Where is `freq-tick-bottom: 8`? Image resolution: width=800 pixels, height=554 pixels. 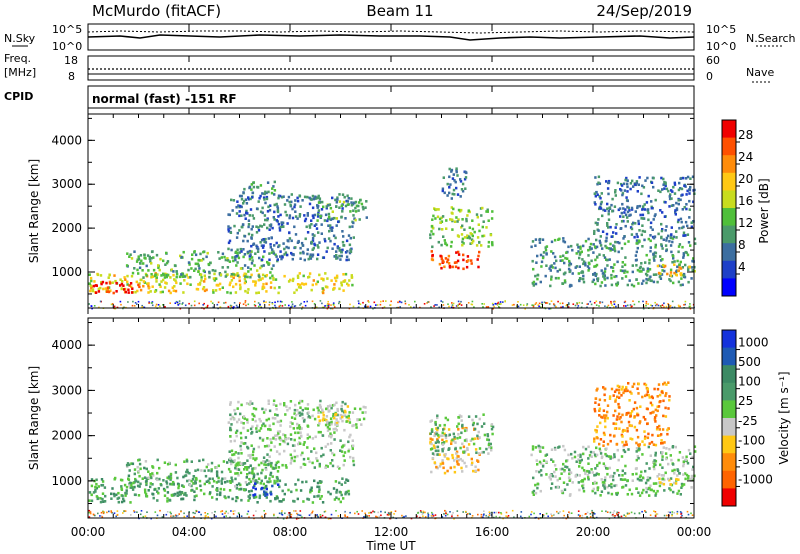
freq-tick-bottom: 8 is located at coordinates (71, 76).